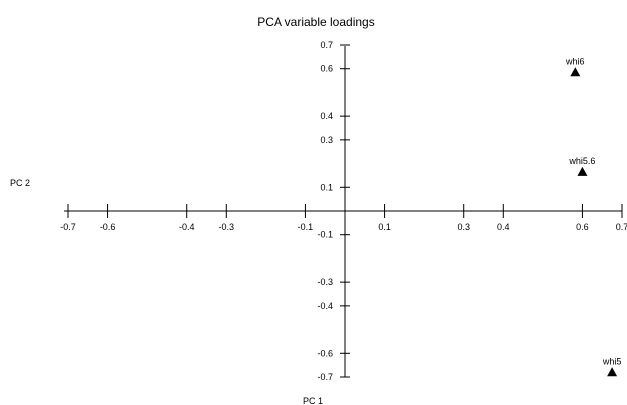 The image size is (627, 405). I want to click on data-points: whi6 whi5.6 whi5, so click(593, 216).